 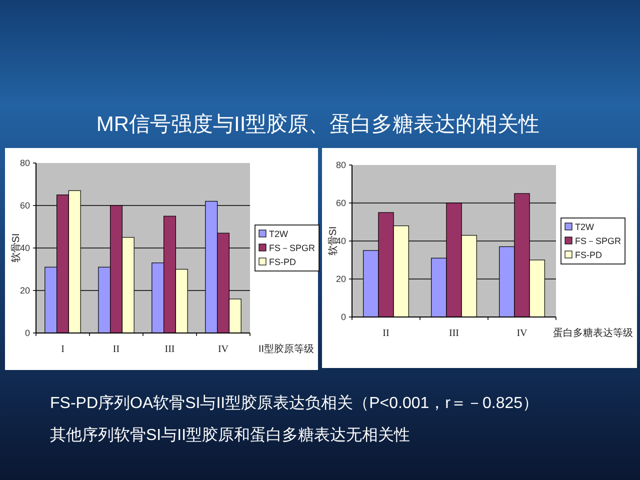 I want to click on text: 其他序列软骨SI与II型胶原和蛋白多糖表达无相关性, so click(x=230, y=435).